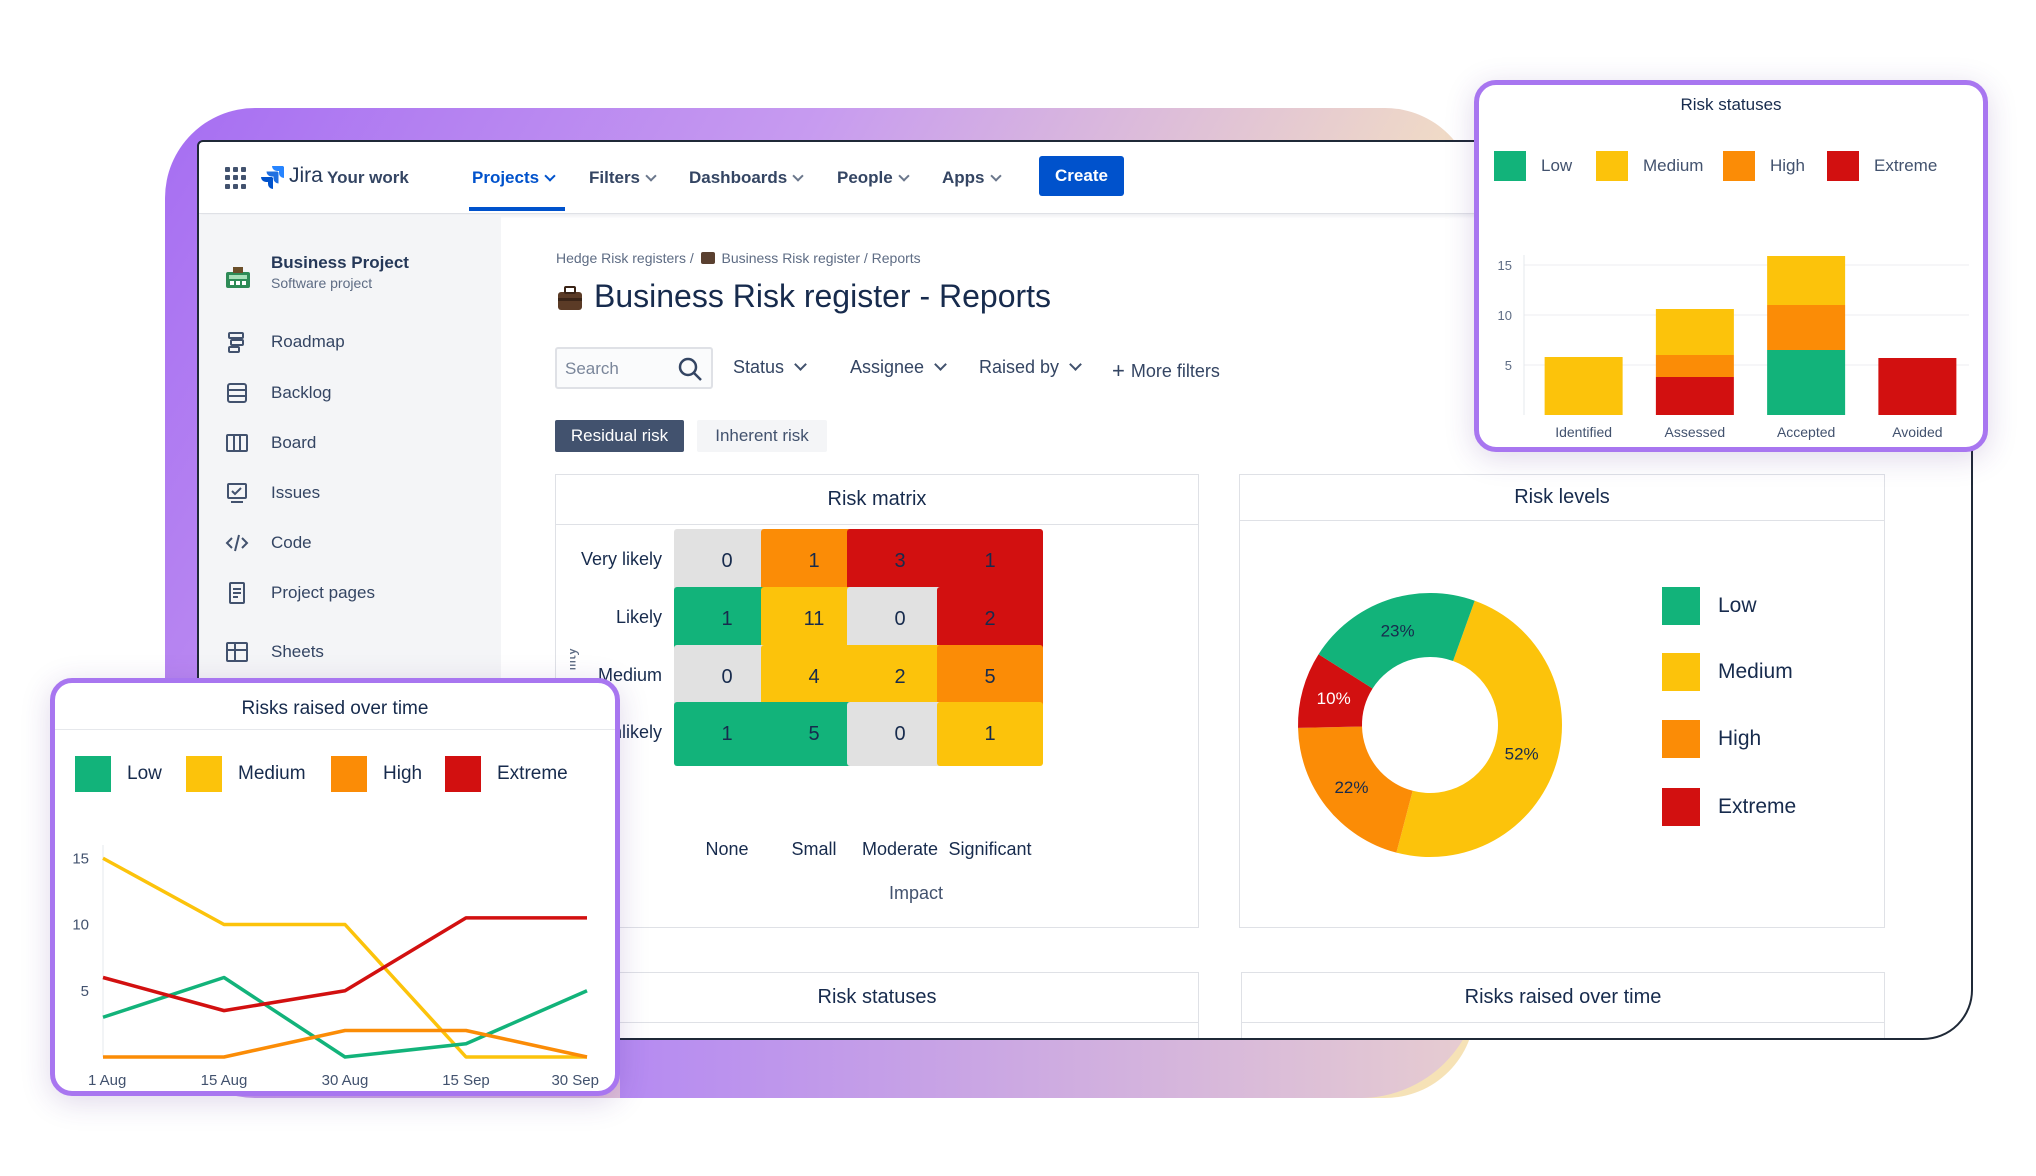 This screenshot has width=2036, height=1176. I want to click on risks-raised-panel: Risks raised over time, so click(1563, 1005).